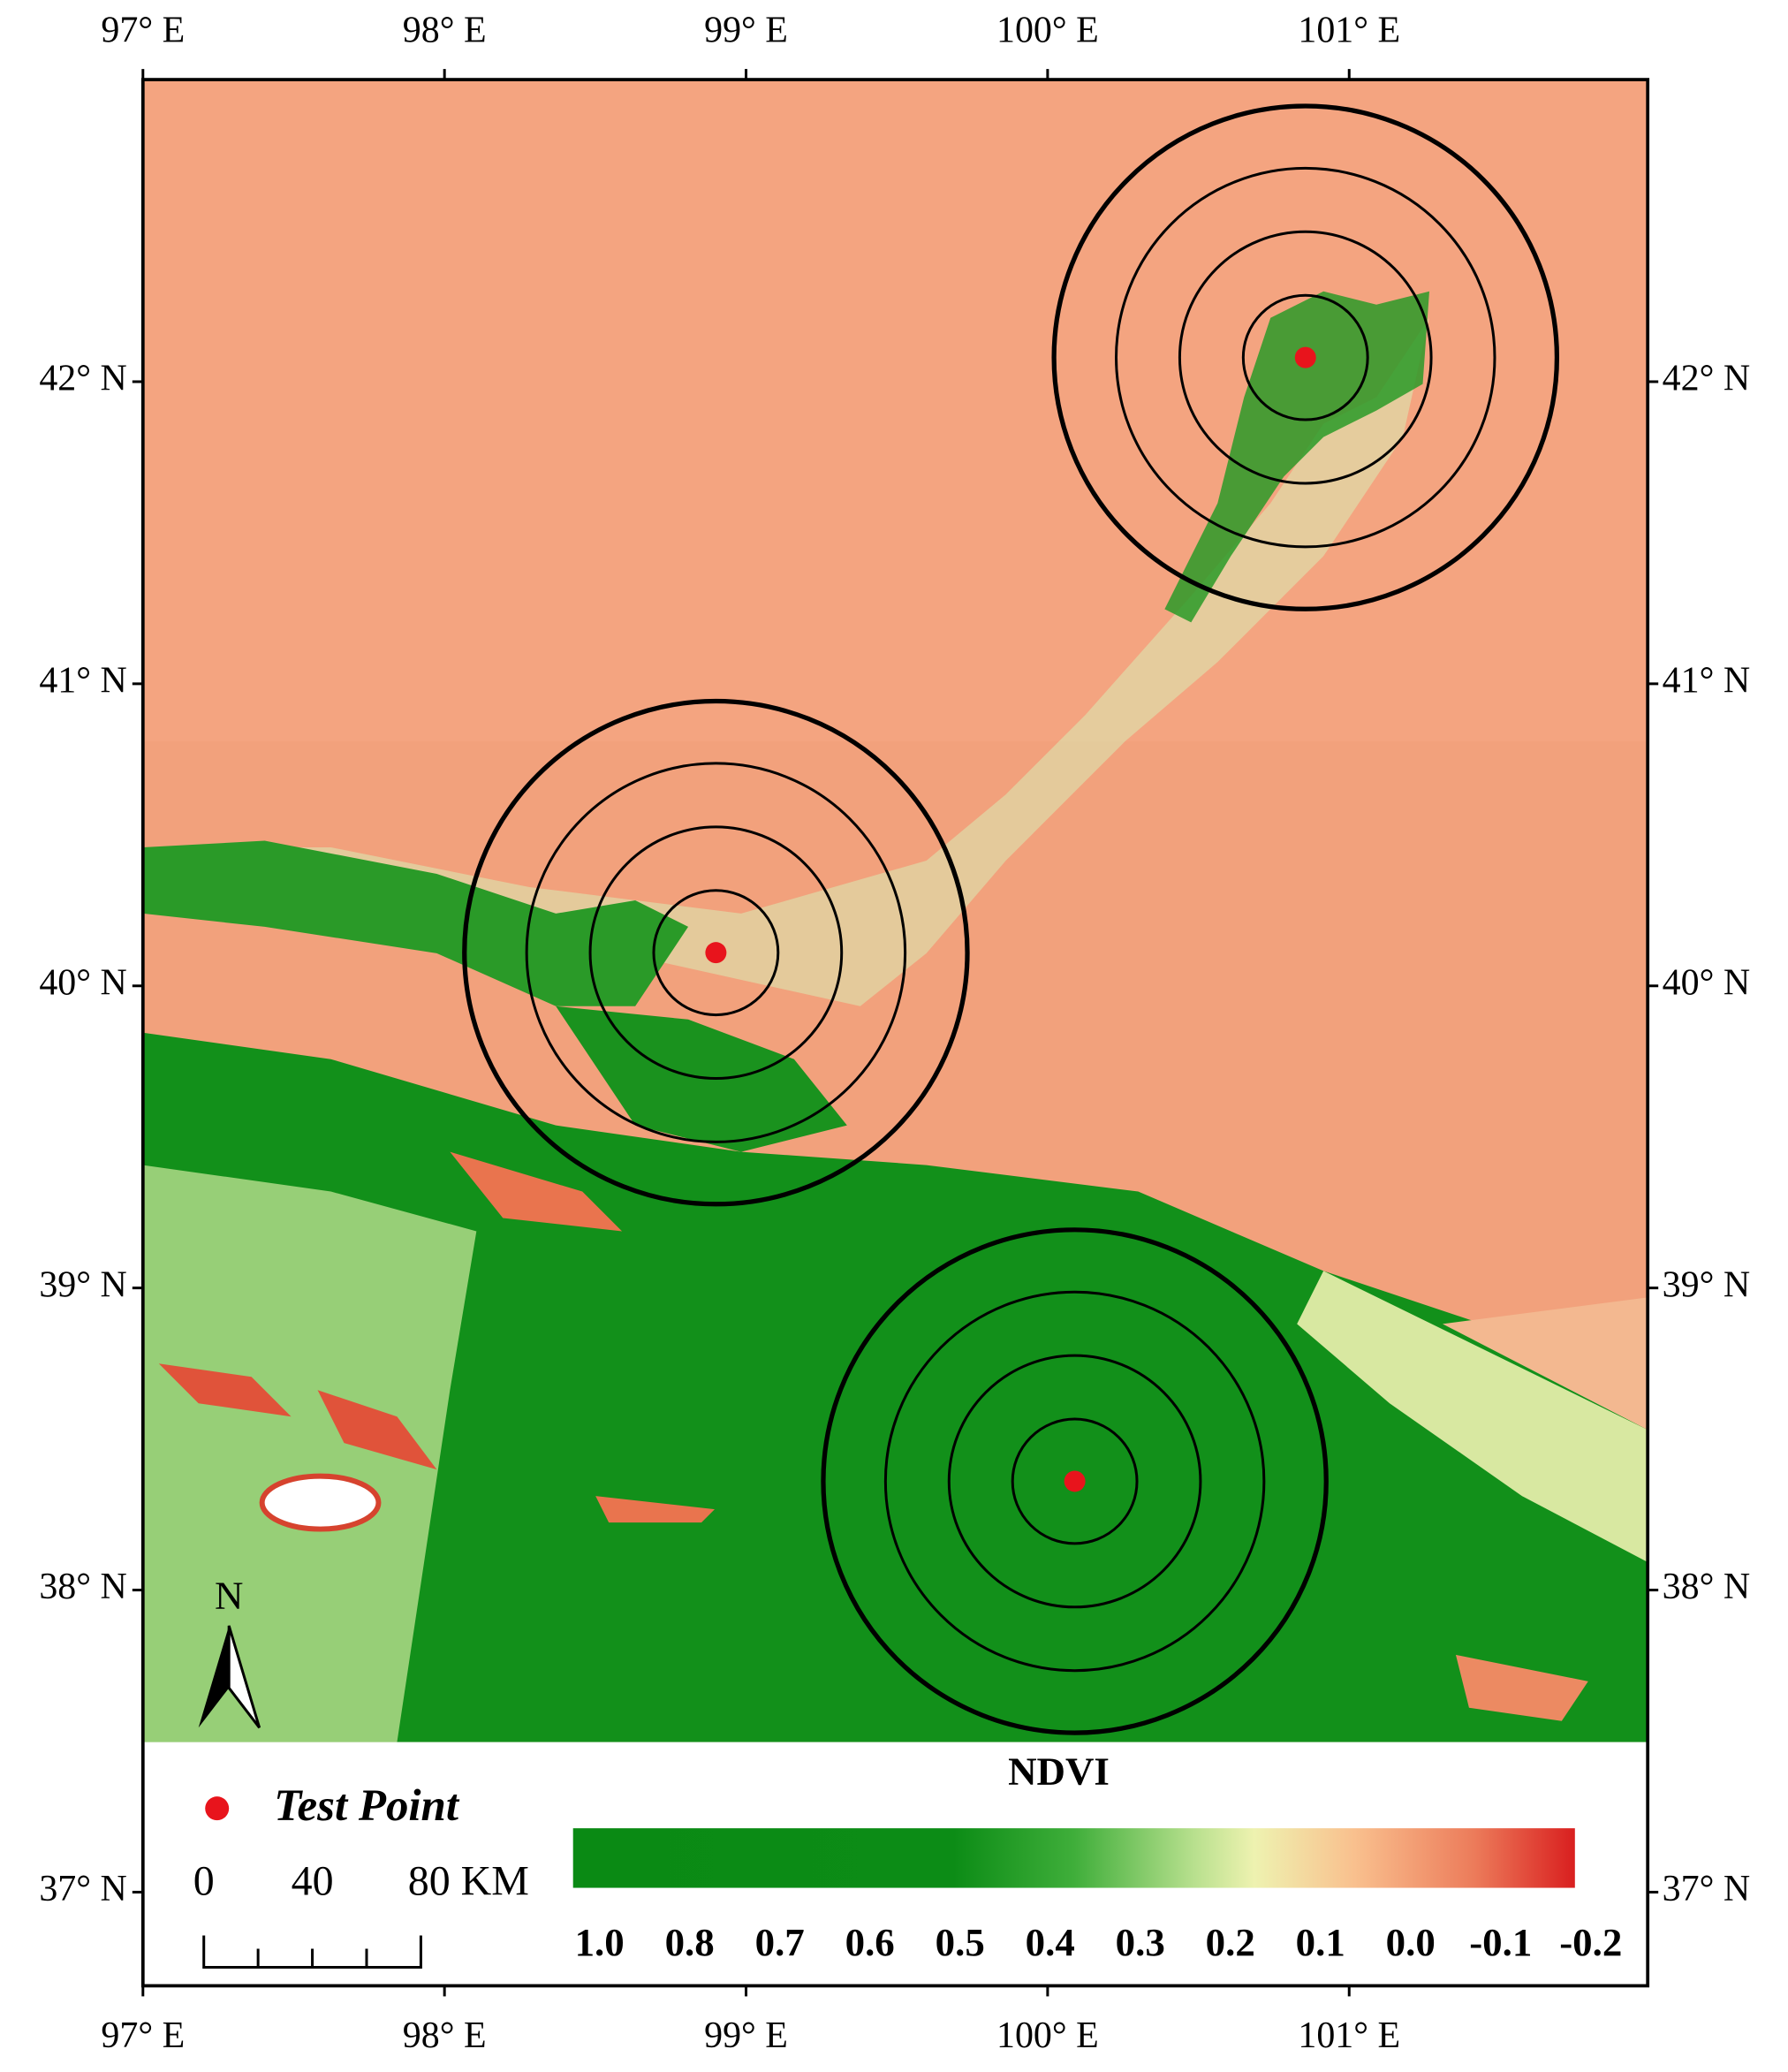 Image resolution: width=1788 pixels, height=2072 pixels. I want to click on y-tick-label-left: 40° N, so click(82, 982).